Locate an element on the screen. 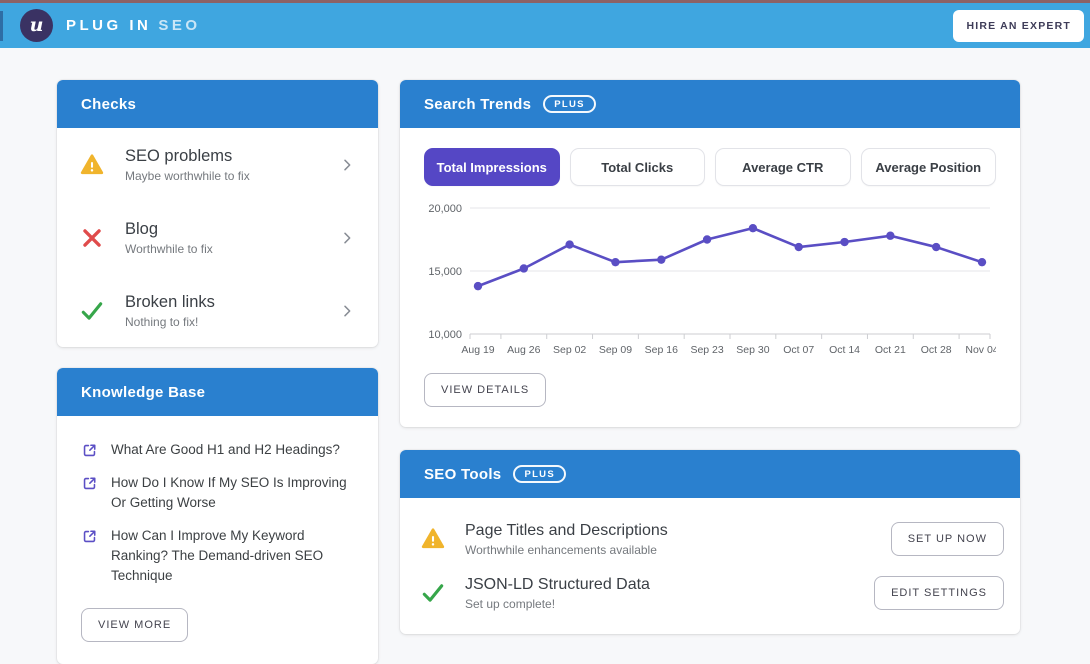 This screenshot has height=664, width=1090. check-item-texts: SEO problems Maybe worthwhile to fix is located at coordinates (232, 165).